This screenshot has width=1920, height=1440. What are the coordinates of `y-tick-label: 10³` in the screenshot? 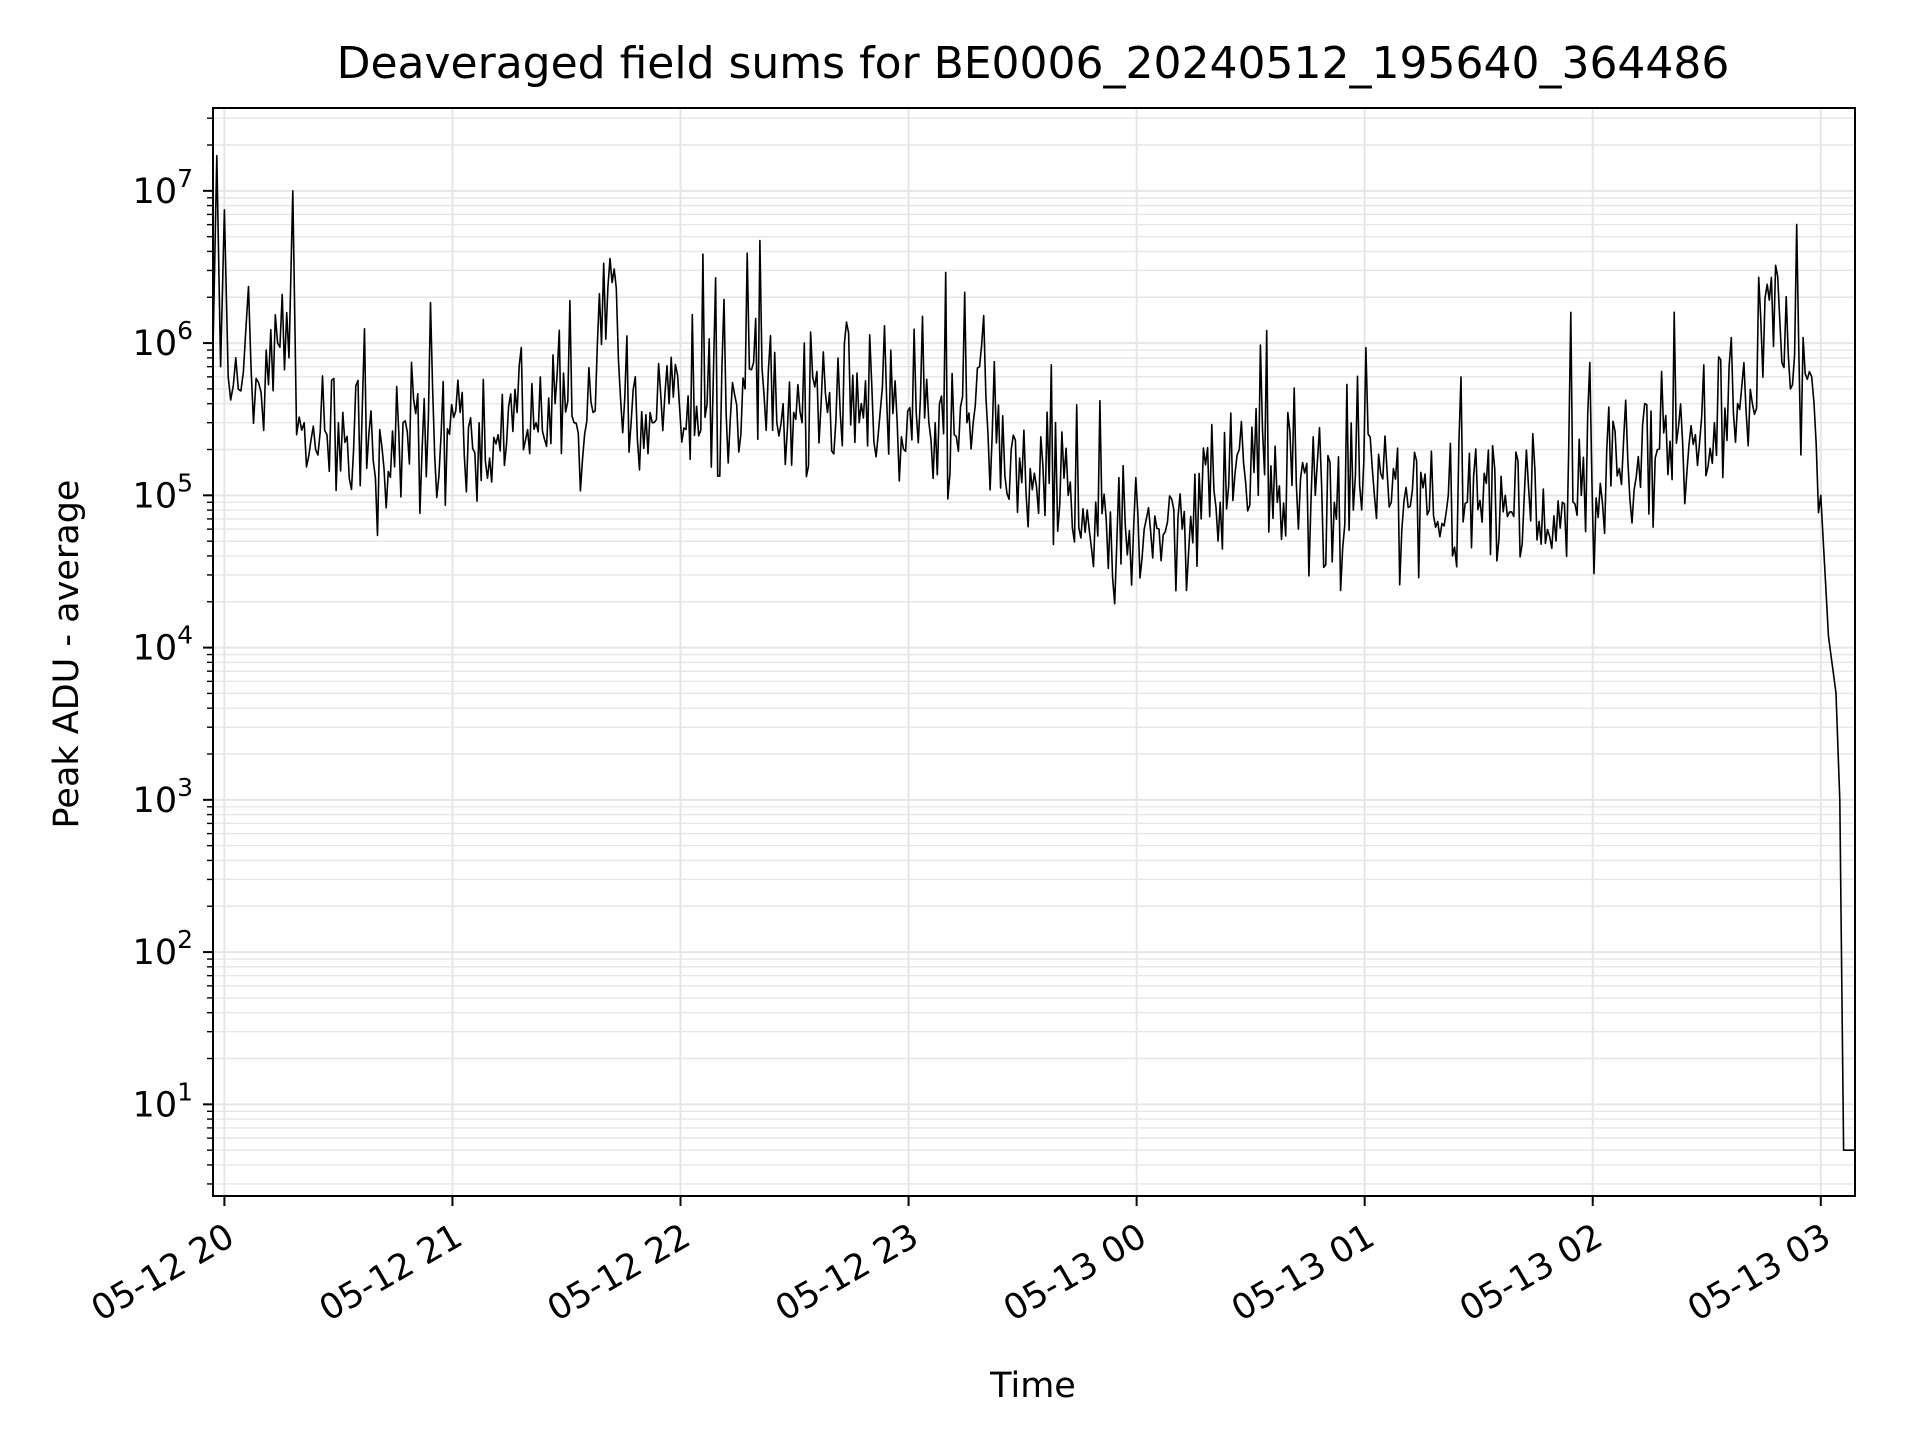 It's located at (163, 797).